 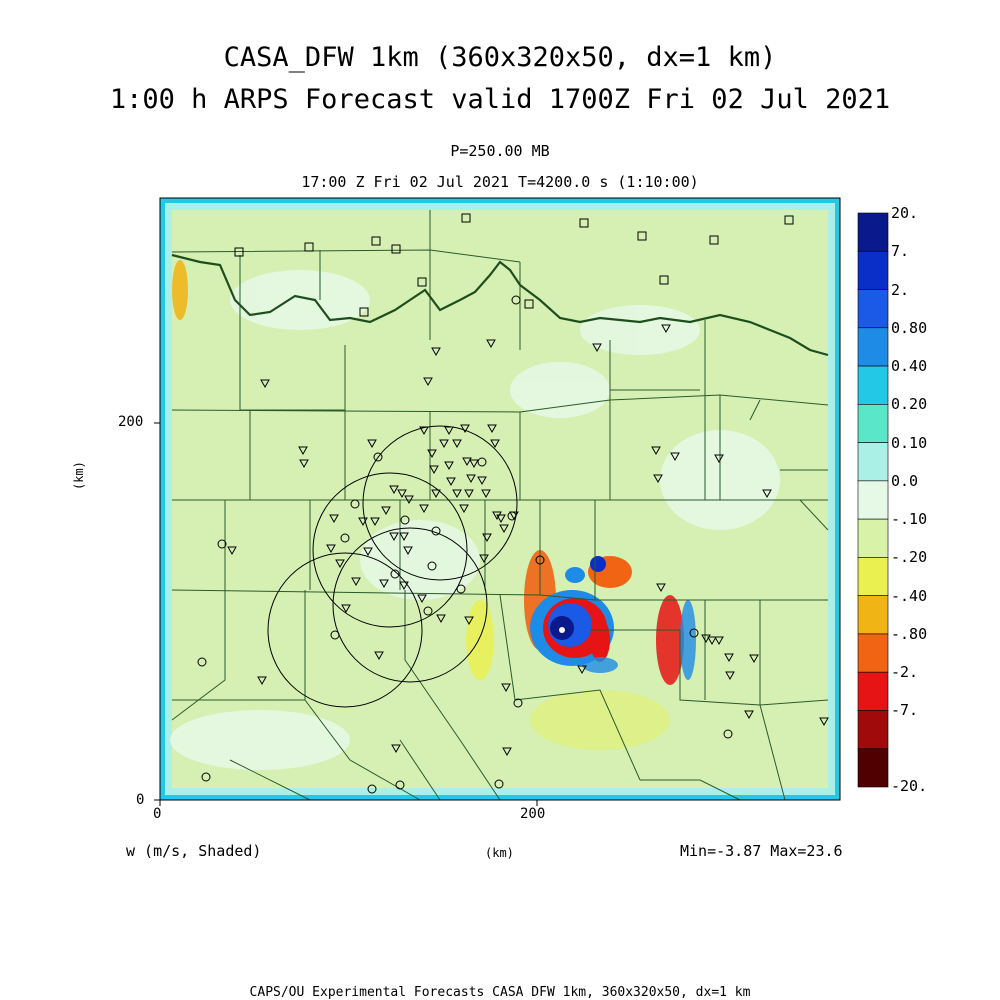 I want to click on colorbar-label: -.10, so click(x=909, y=519).